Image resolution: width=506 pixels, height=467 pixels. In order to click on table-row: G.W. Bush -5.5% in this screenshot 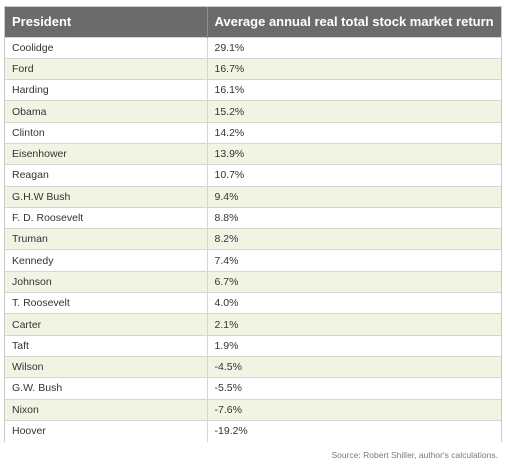, I will do `click(253, 388)`.